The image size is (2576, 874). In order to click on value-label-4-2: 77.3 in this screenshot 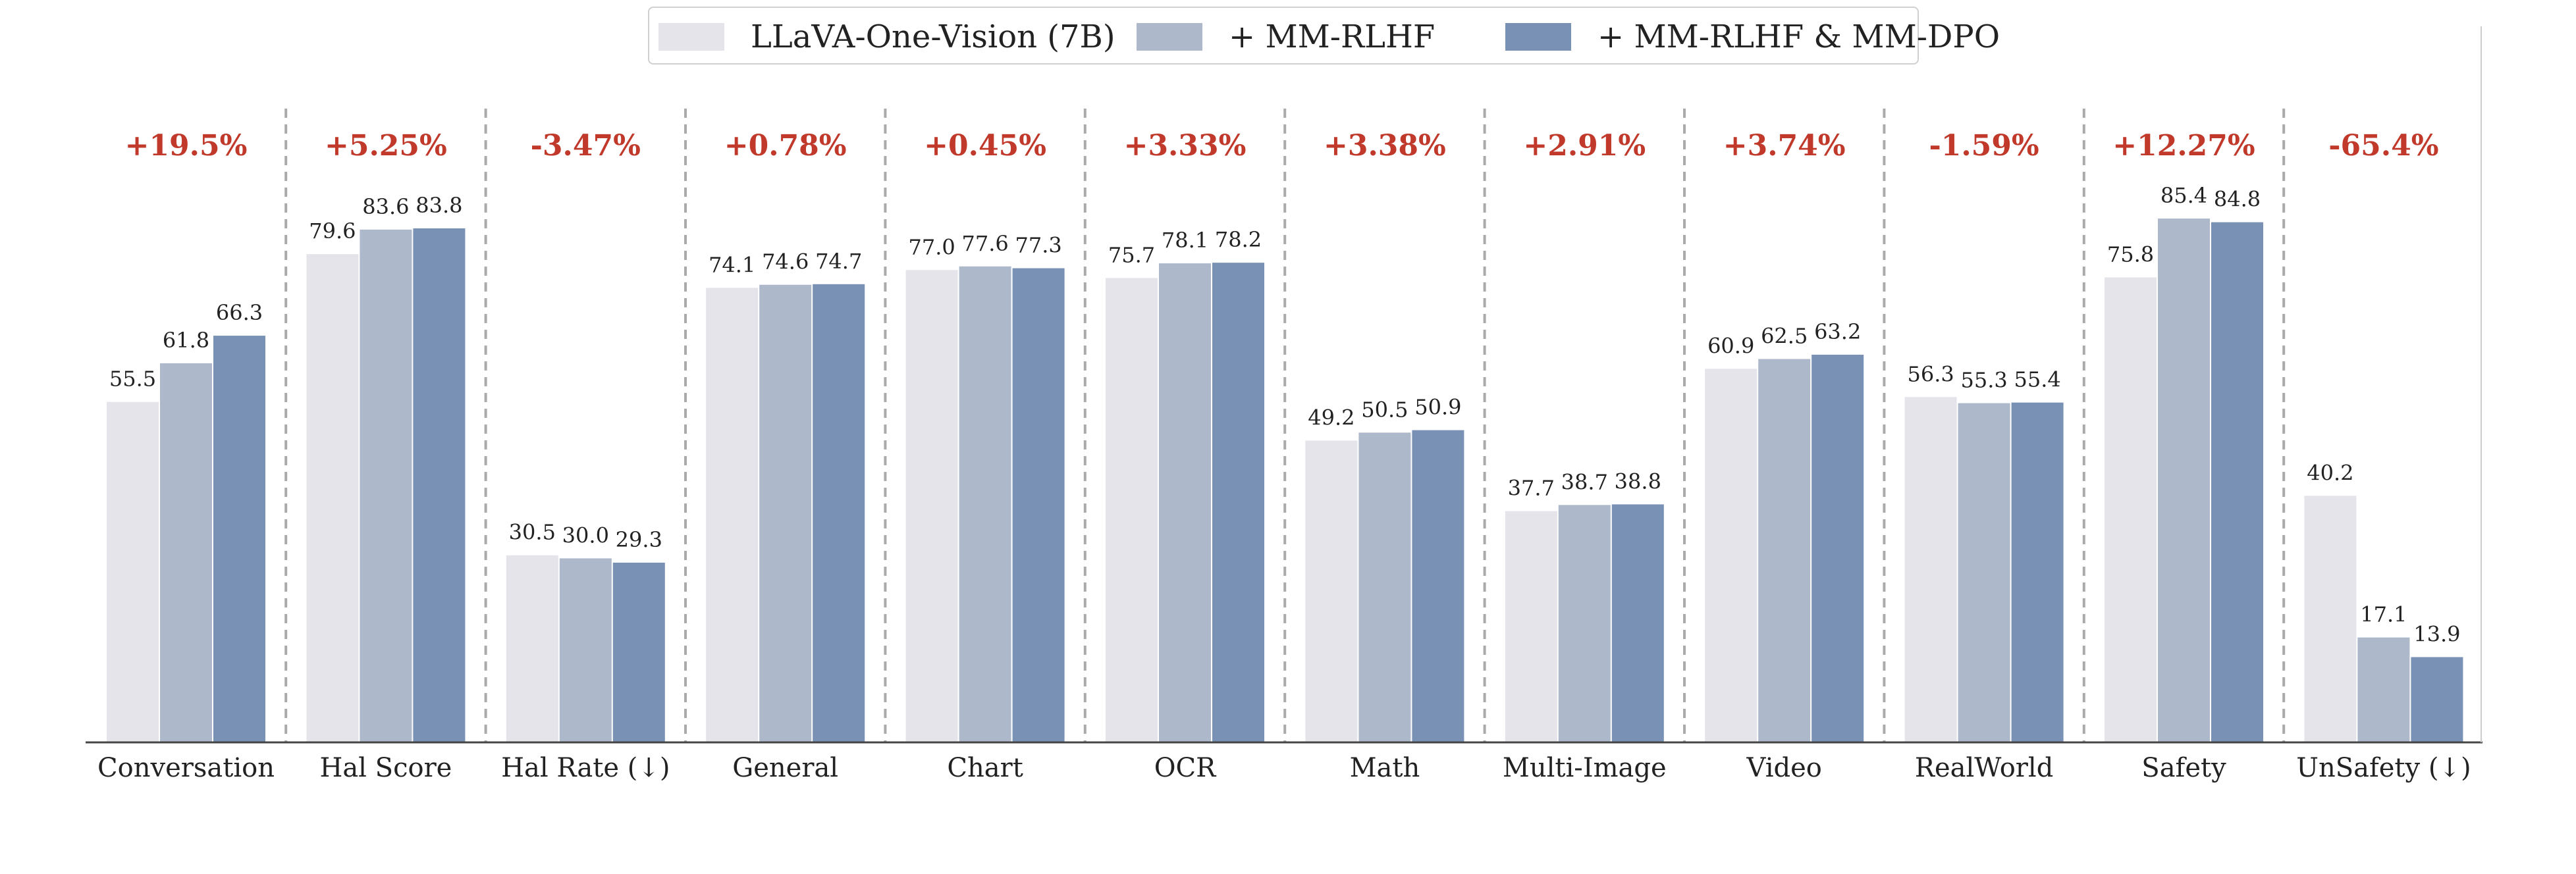, I will do `click(1038, 245)`.